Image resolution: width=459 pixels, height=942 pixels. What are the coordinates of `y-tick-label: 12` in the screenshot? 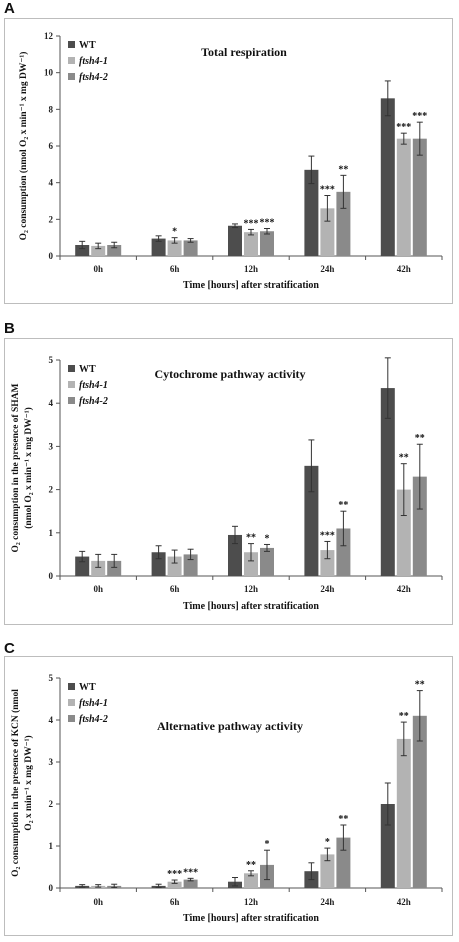 It's located at (49, 36).